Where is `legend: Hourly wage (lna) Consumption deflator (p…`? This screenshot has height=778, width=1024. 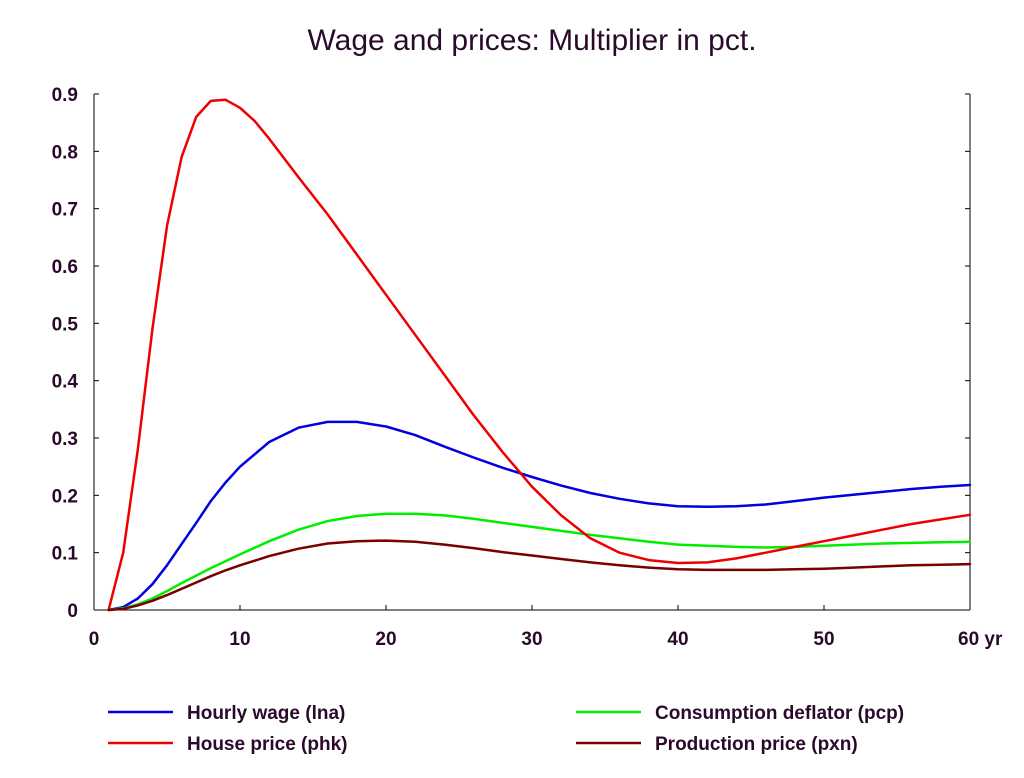 legend: Hourly wage (lna) Consumption deflator (p… is located at coordinates (506, 729).